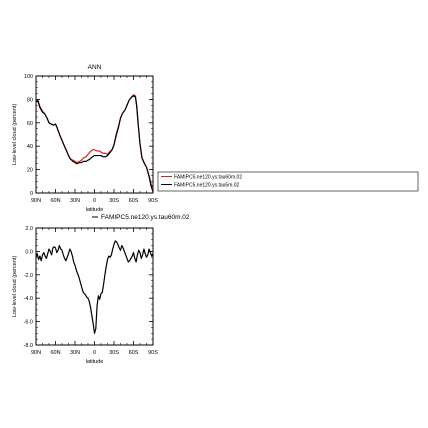 This screenshot has height=428, width=428. What do you see at coordinates (207, 186) in the screenshot?
I see `legend-label-2: FAMIPC5.ne120.ys.tau5m.02` at bounding box center [207, 186].